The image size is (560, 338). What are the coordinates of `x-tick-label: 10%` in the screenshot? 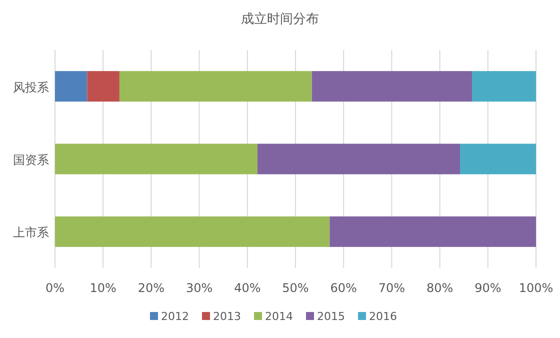 It's located at (103, 288).